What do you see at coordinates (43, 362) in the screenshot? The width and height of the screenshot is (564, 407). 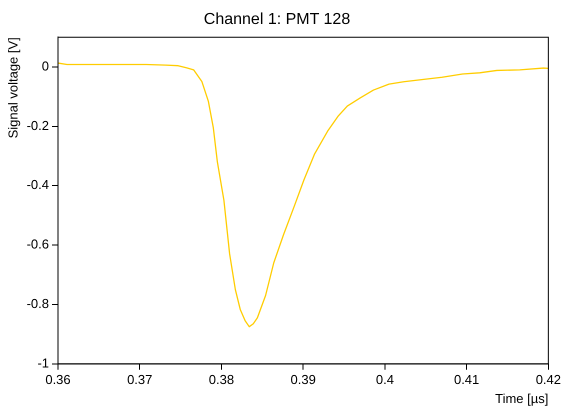 I see `y-tick-label: -1` at bounding box center [43, 362].